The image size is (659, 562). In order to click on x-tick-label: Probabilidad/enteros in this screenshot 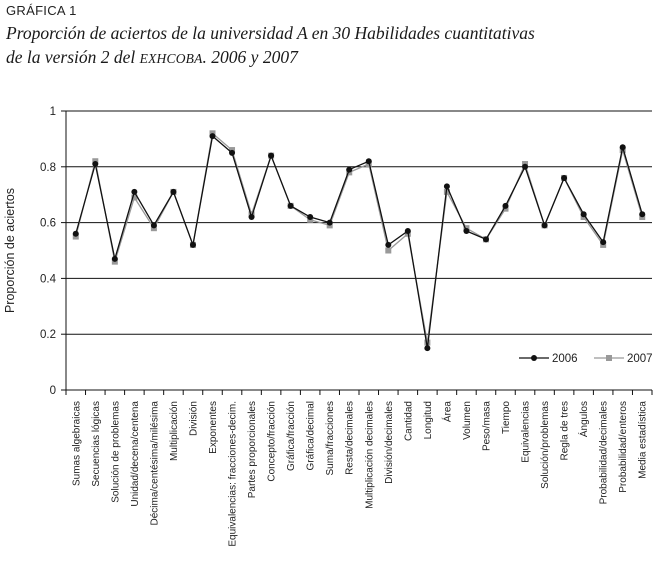, I will do `click(623, 447)`.